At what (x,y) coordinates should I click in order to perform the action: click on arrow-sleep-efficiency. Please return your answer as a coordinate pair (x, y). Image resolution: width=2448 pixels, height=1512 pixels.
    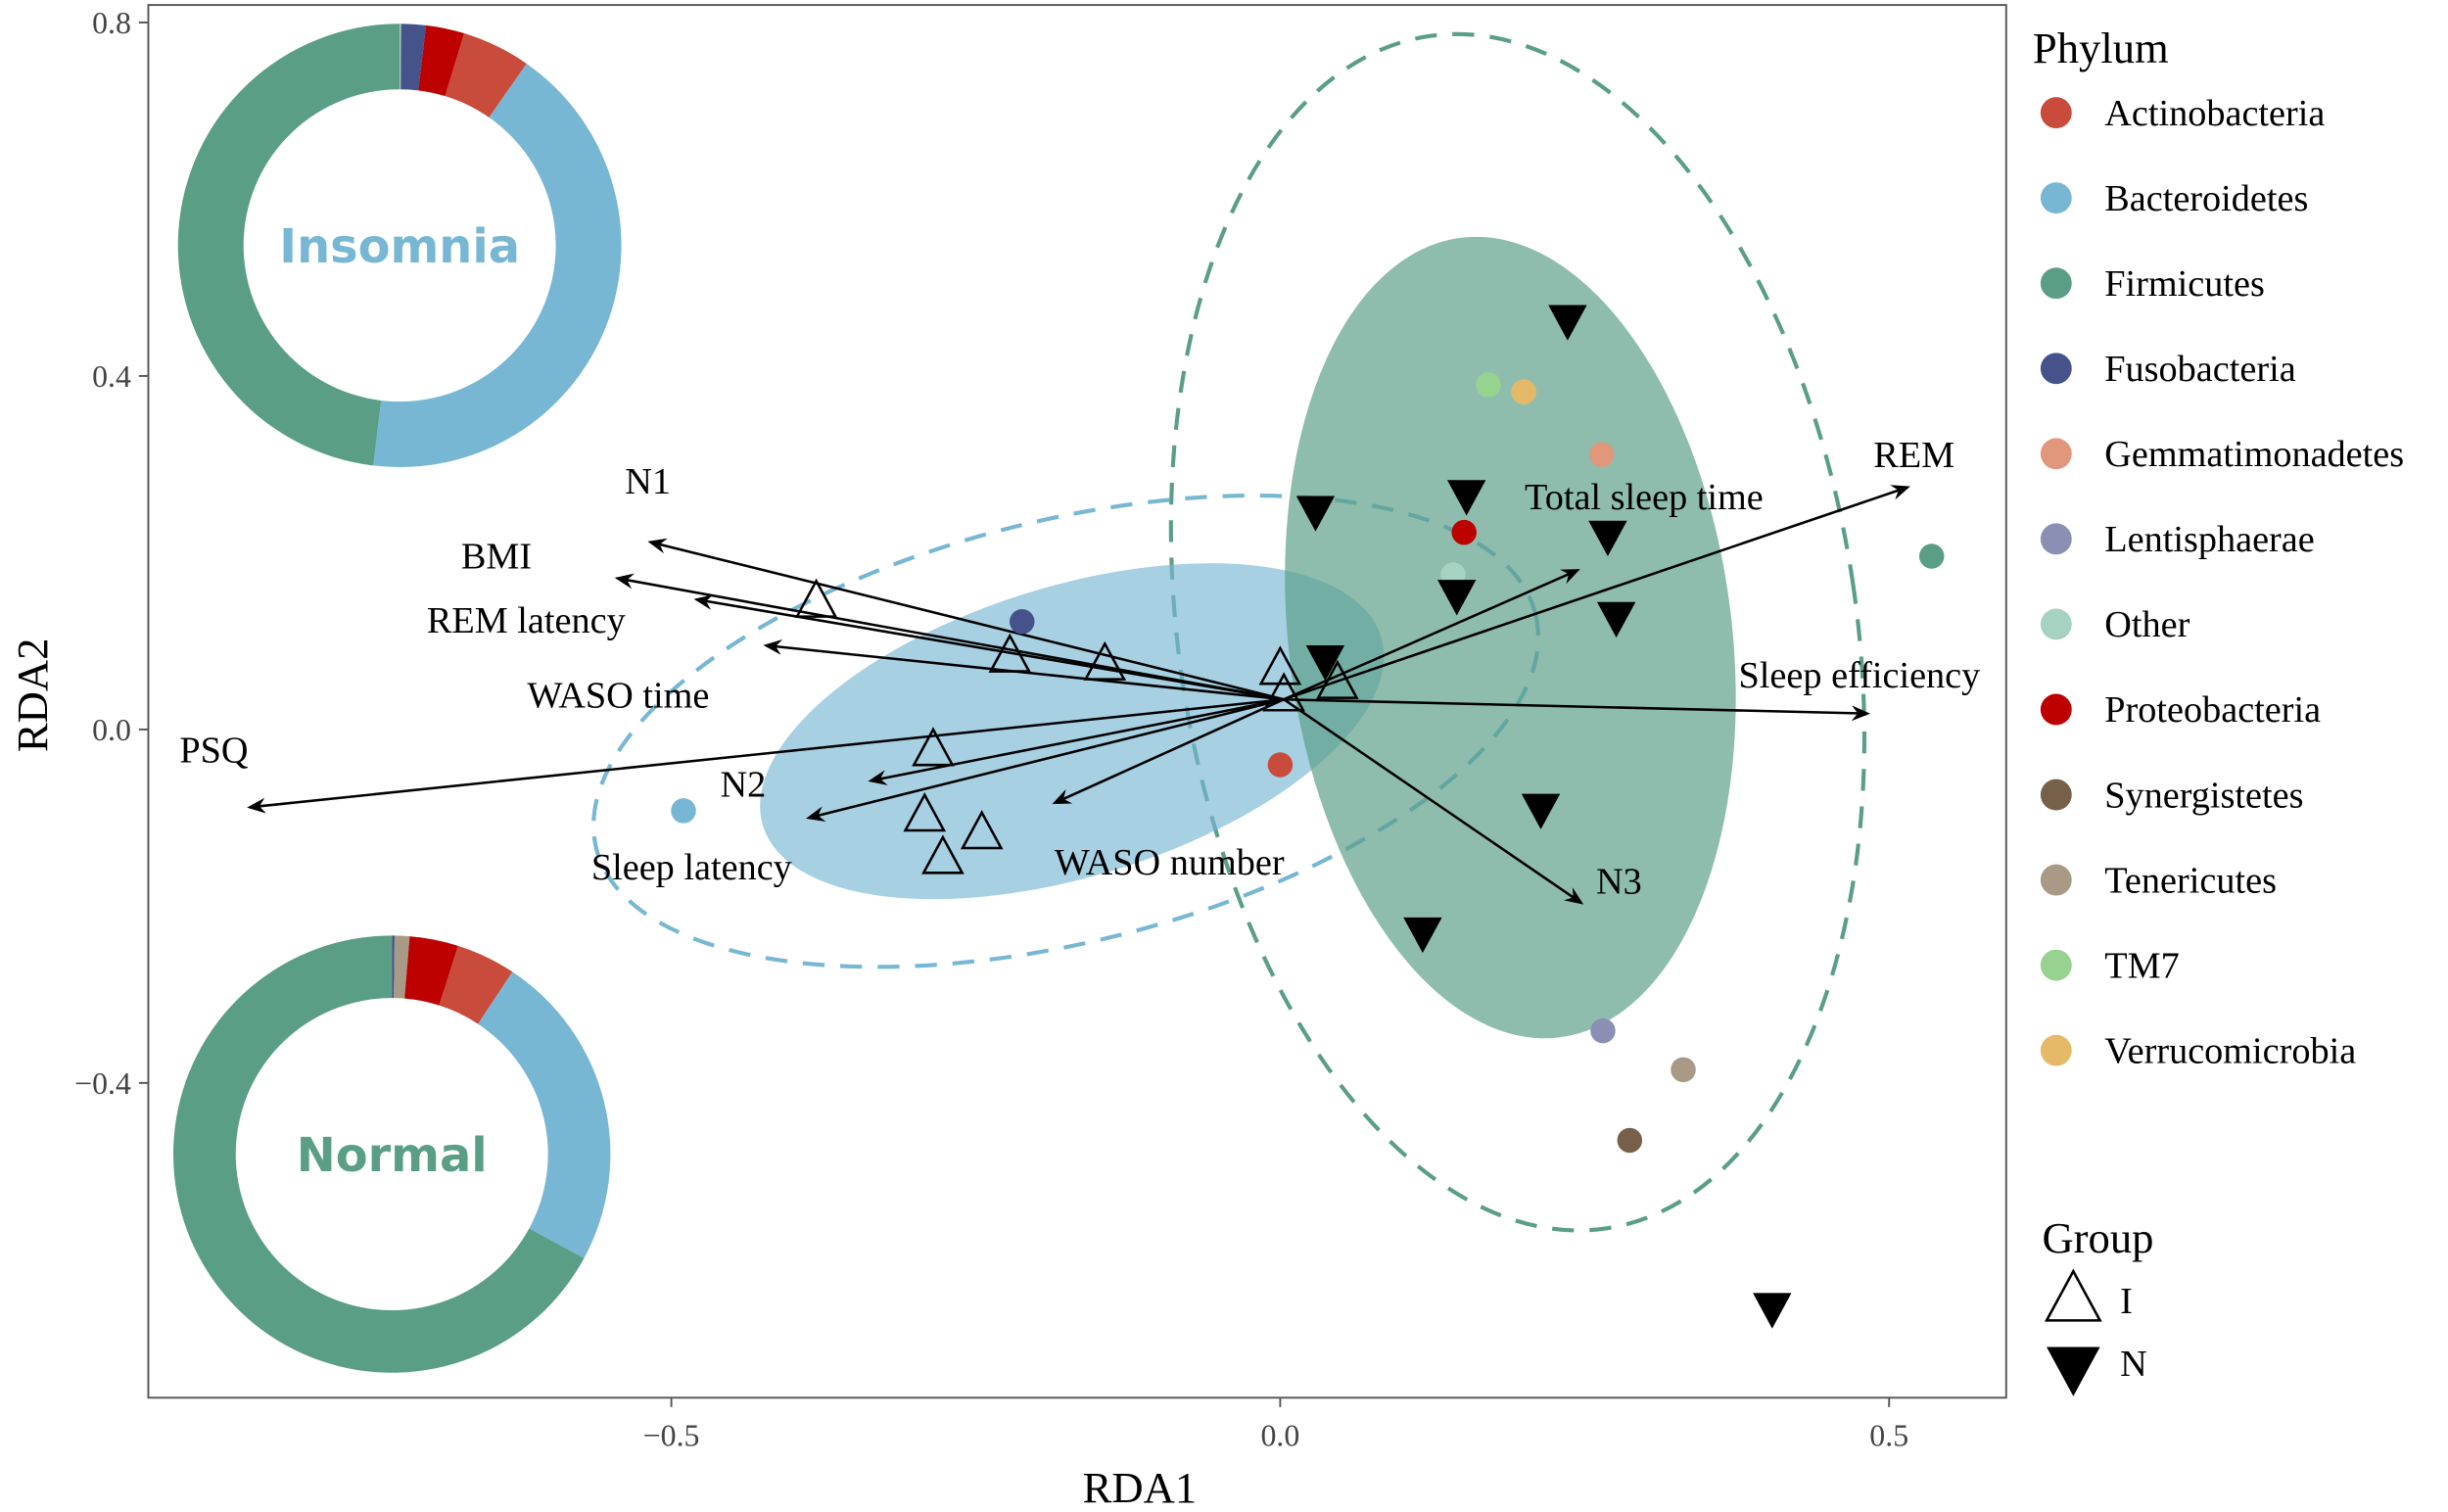
    Looking at the image, I should click on (1577, 709).